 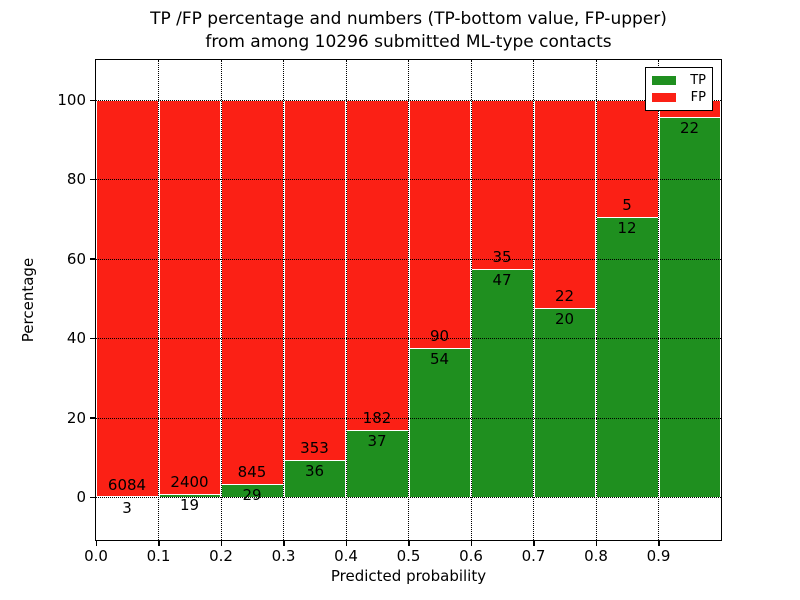 I want to click on bar-label-tp: 37, so click(x=377, y=440).